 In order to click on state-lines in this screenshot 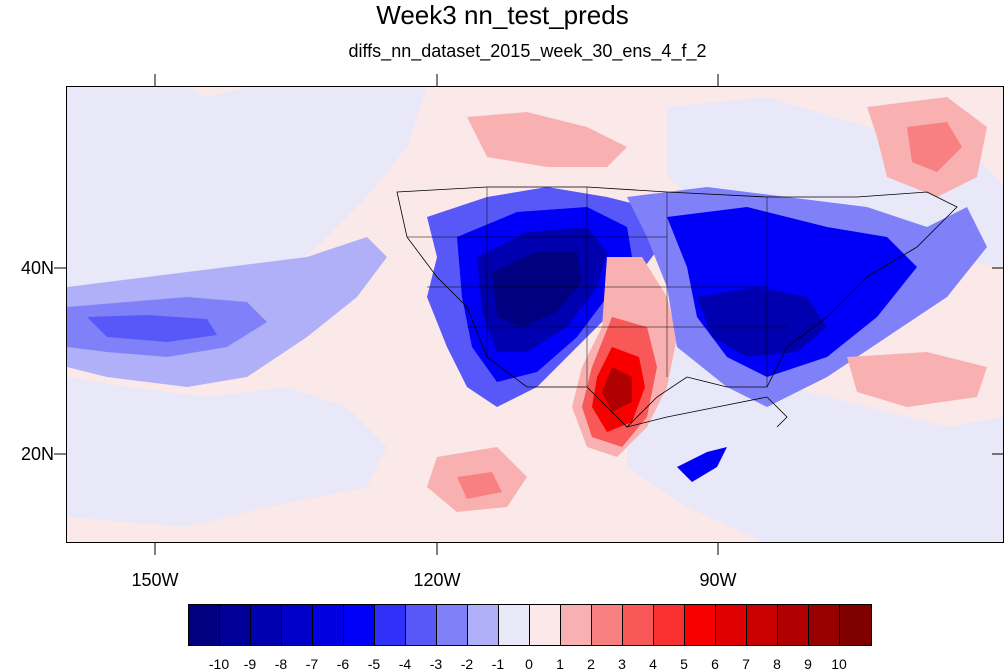, I will do `click(597, 287)`.